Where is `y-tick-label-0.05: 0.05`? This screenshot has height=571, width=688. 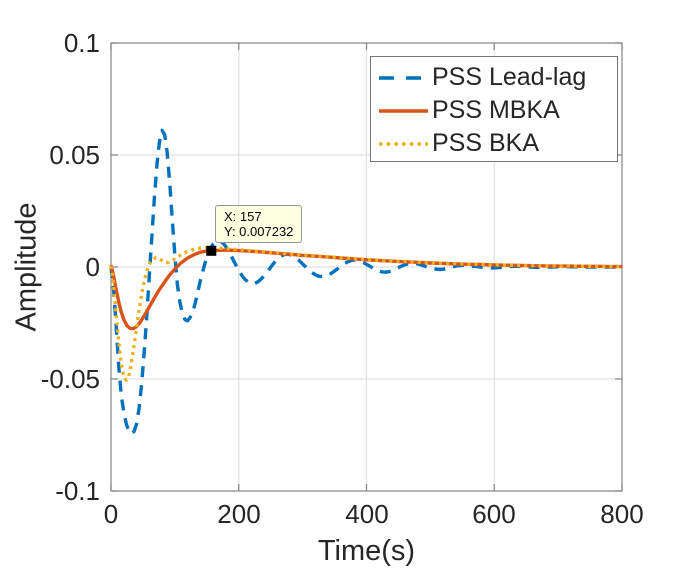
y-tick-label-0.05: 0.05 is located at coordinates (74, 155).